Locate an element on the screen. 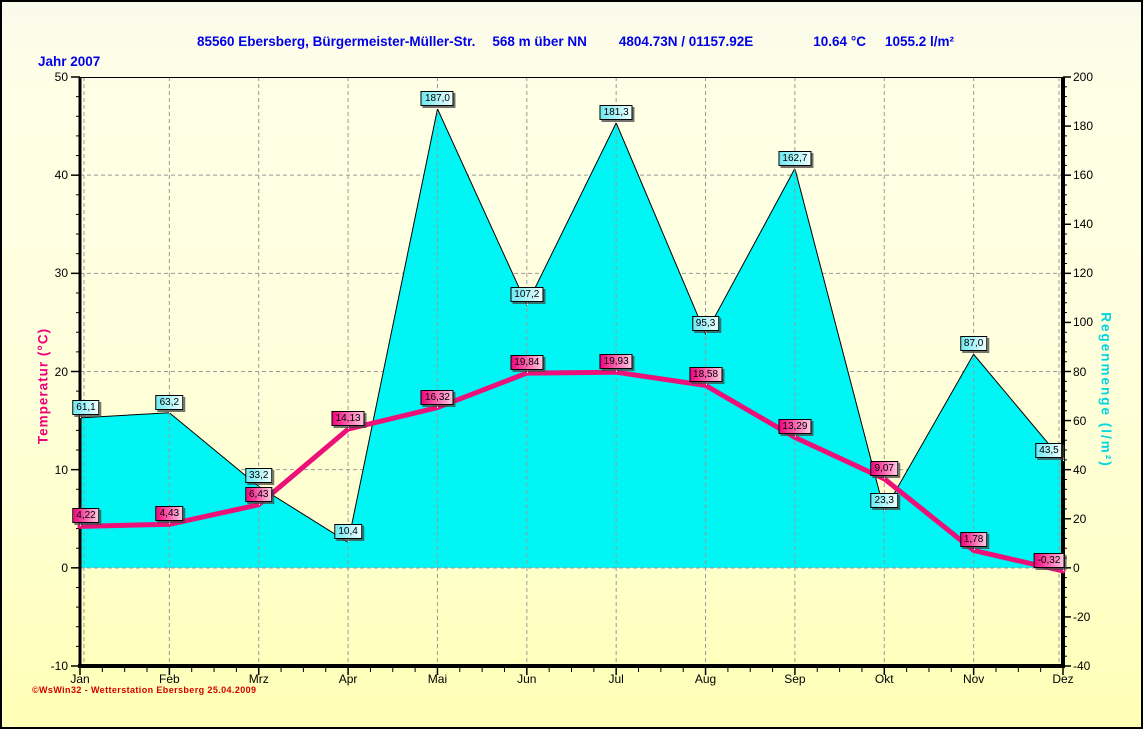 The width and height of the screenshot is (1143, 729). temp-value-label: 6,43 is located at coordinates (258, 494).